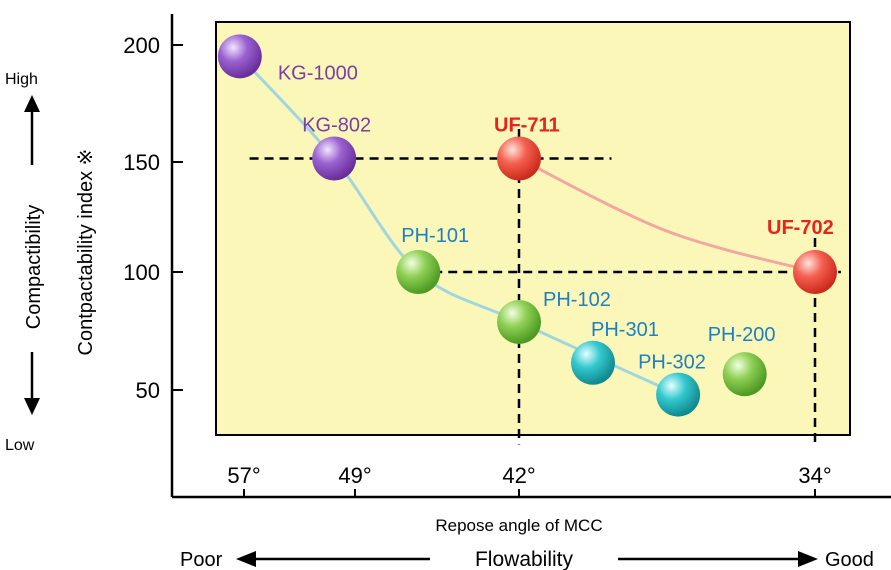 The height and width of the screenshot is (570, 891). Describe the element at coordinates (141, 162) in the screenshot. I see `y-tick-label: 150` at that location.